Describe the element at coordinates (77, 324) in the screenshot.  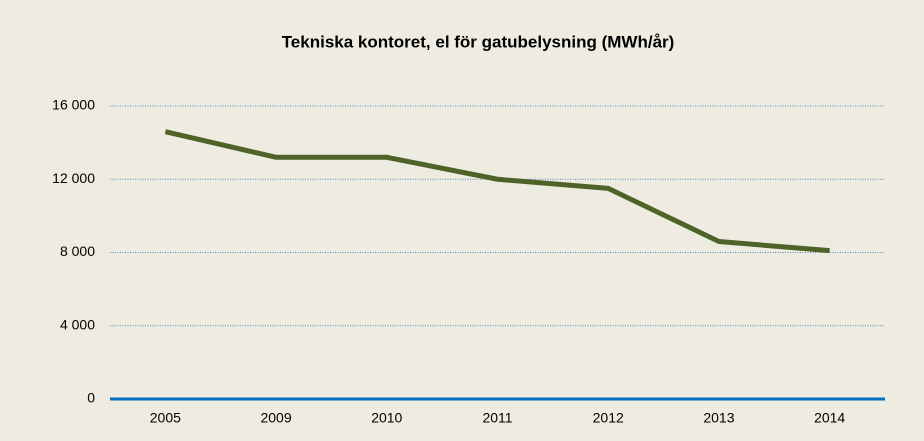
I see `y-tick-label: 4 000` at that location.